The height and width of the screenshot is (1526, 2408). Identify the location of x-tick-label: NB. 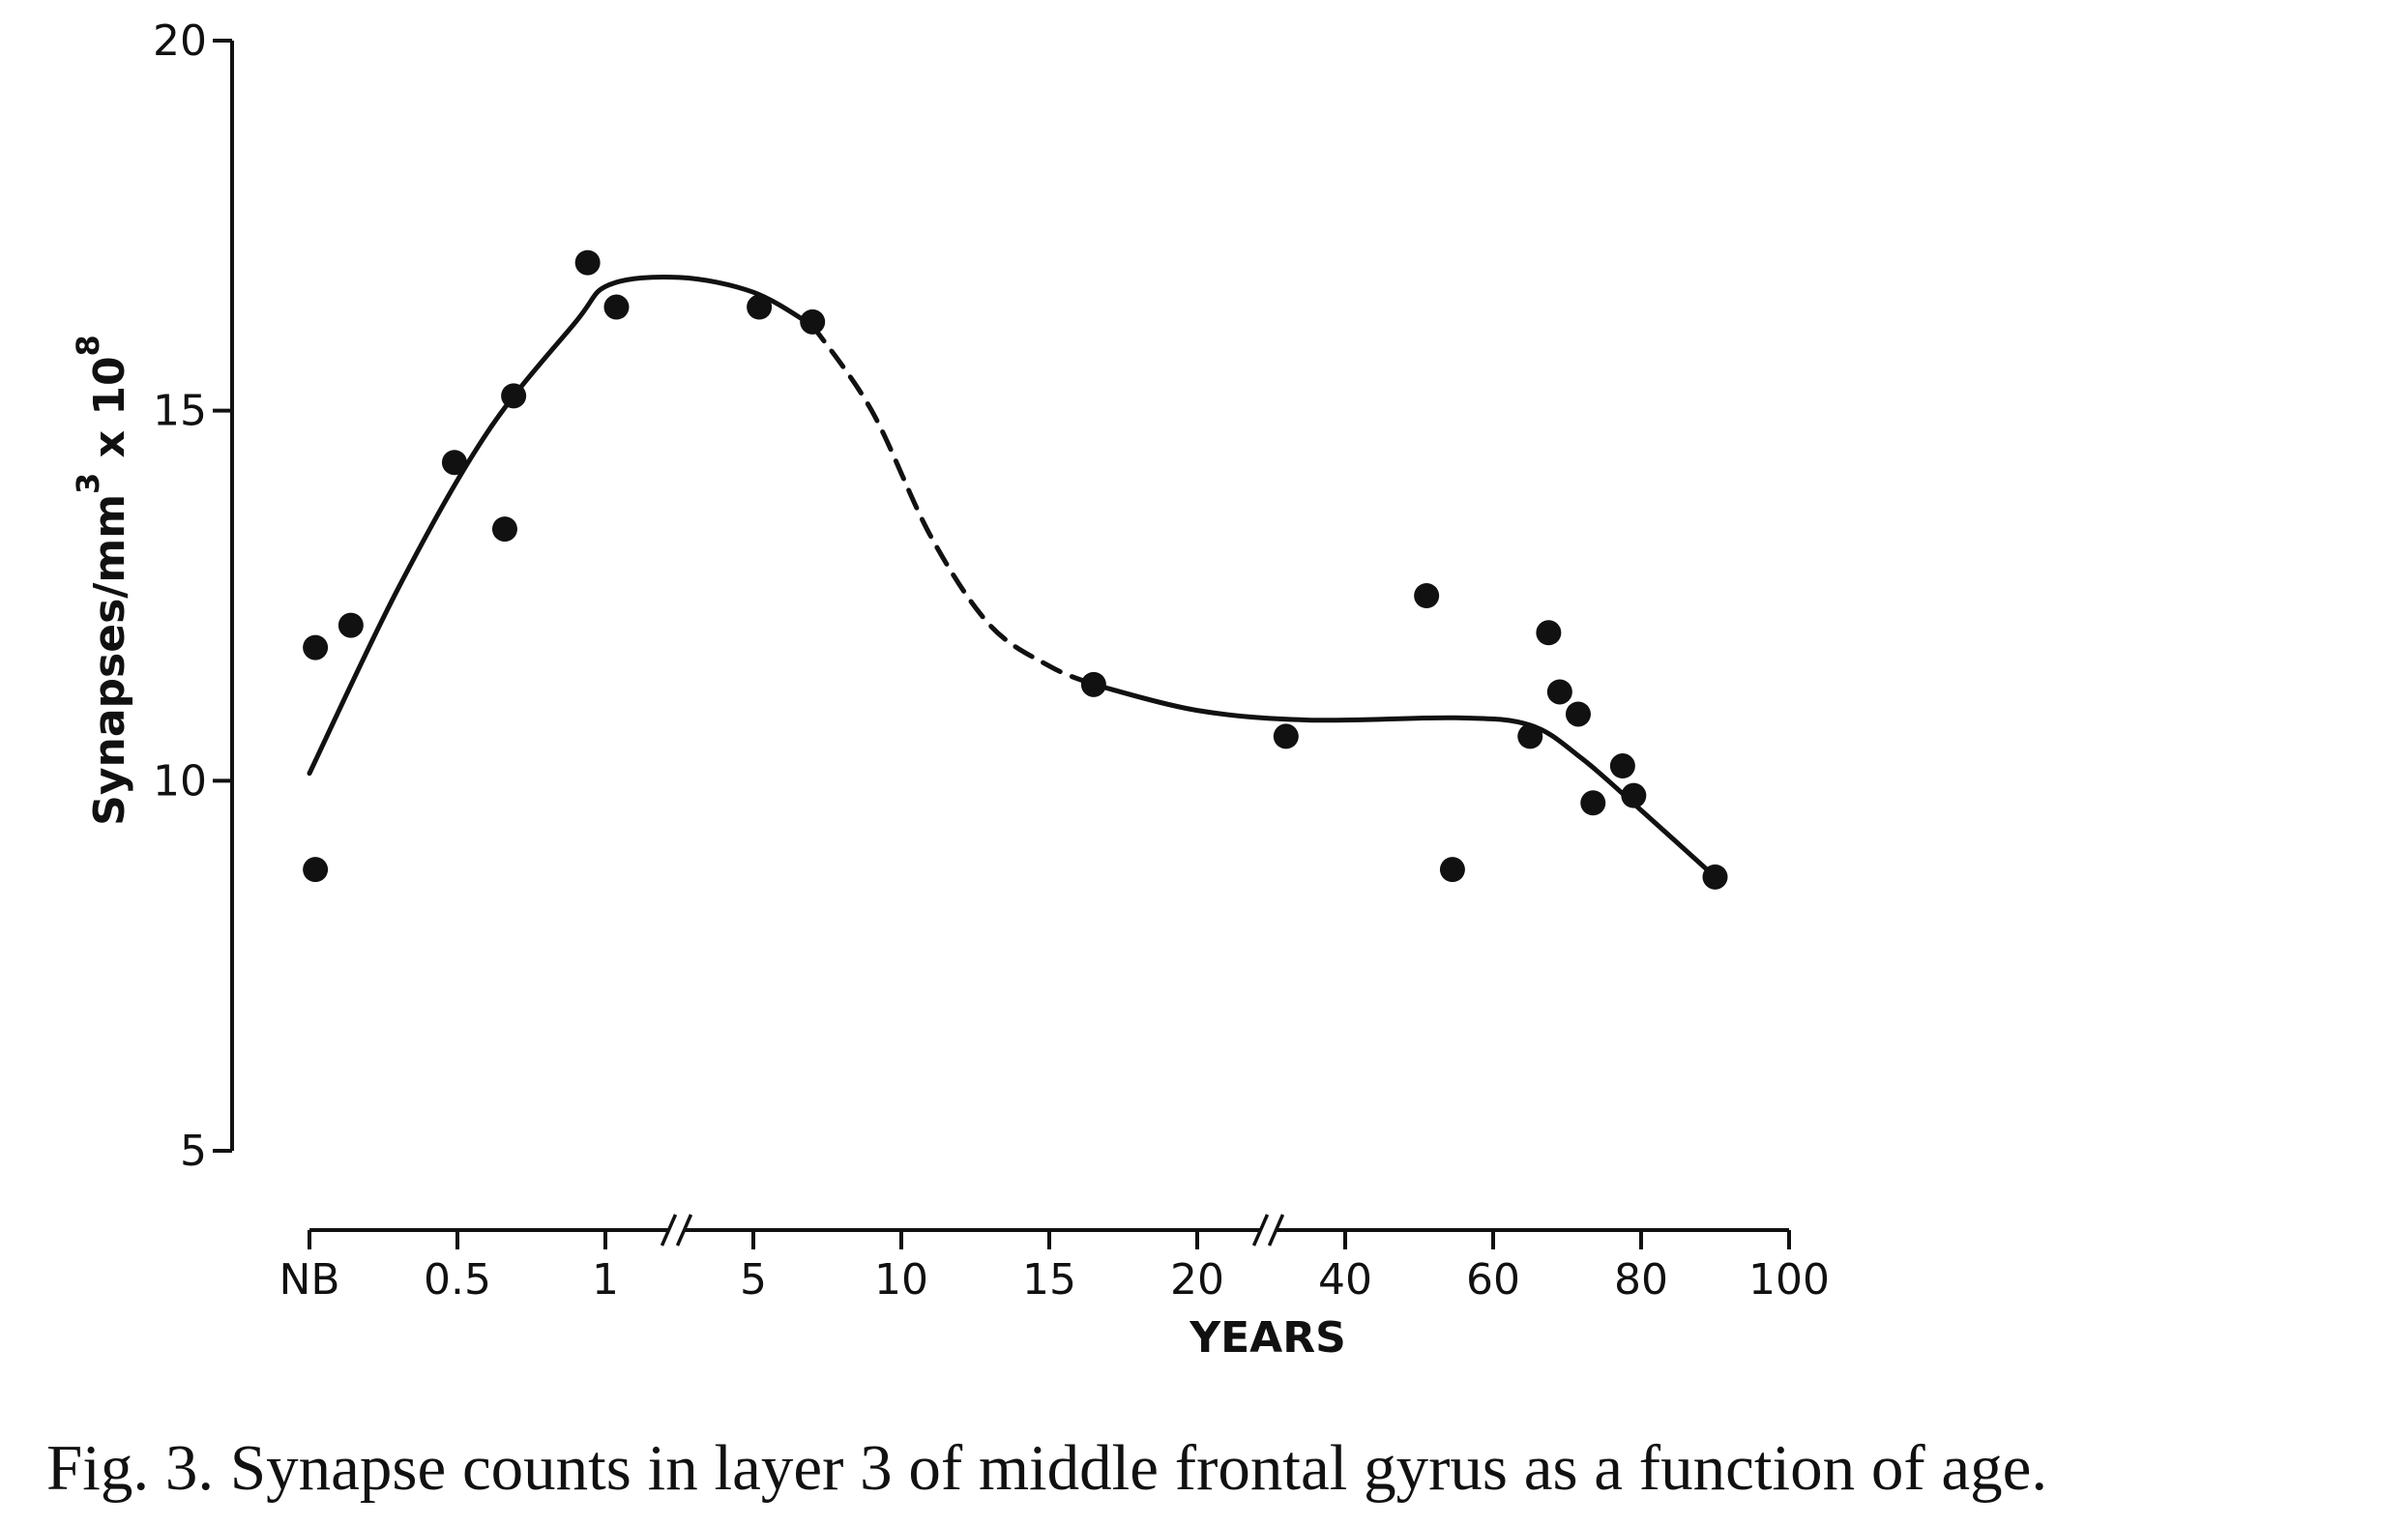
(309, 1280).